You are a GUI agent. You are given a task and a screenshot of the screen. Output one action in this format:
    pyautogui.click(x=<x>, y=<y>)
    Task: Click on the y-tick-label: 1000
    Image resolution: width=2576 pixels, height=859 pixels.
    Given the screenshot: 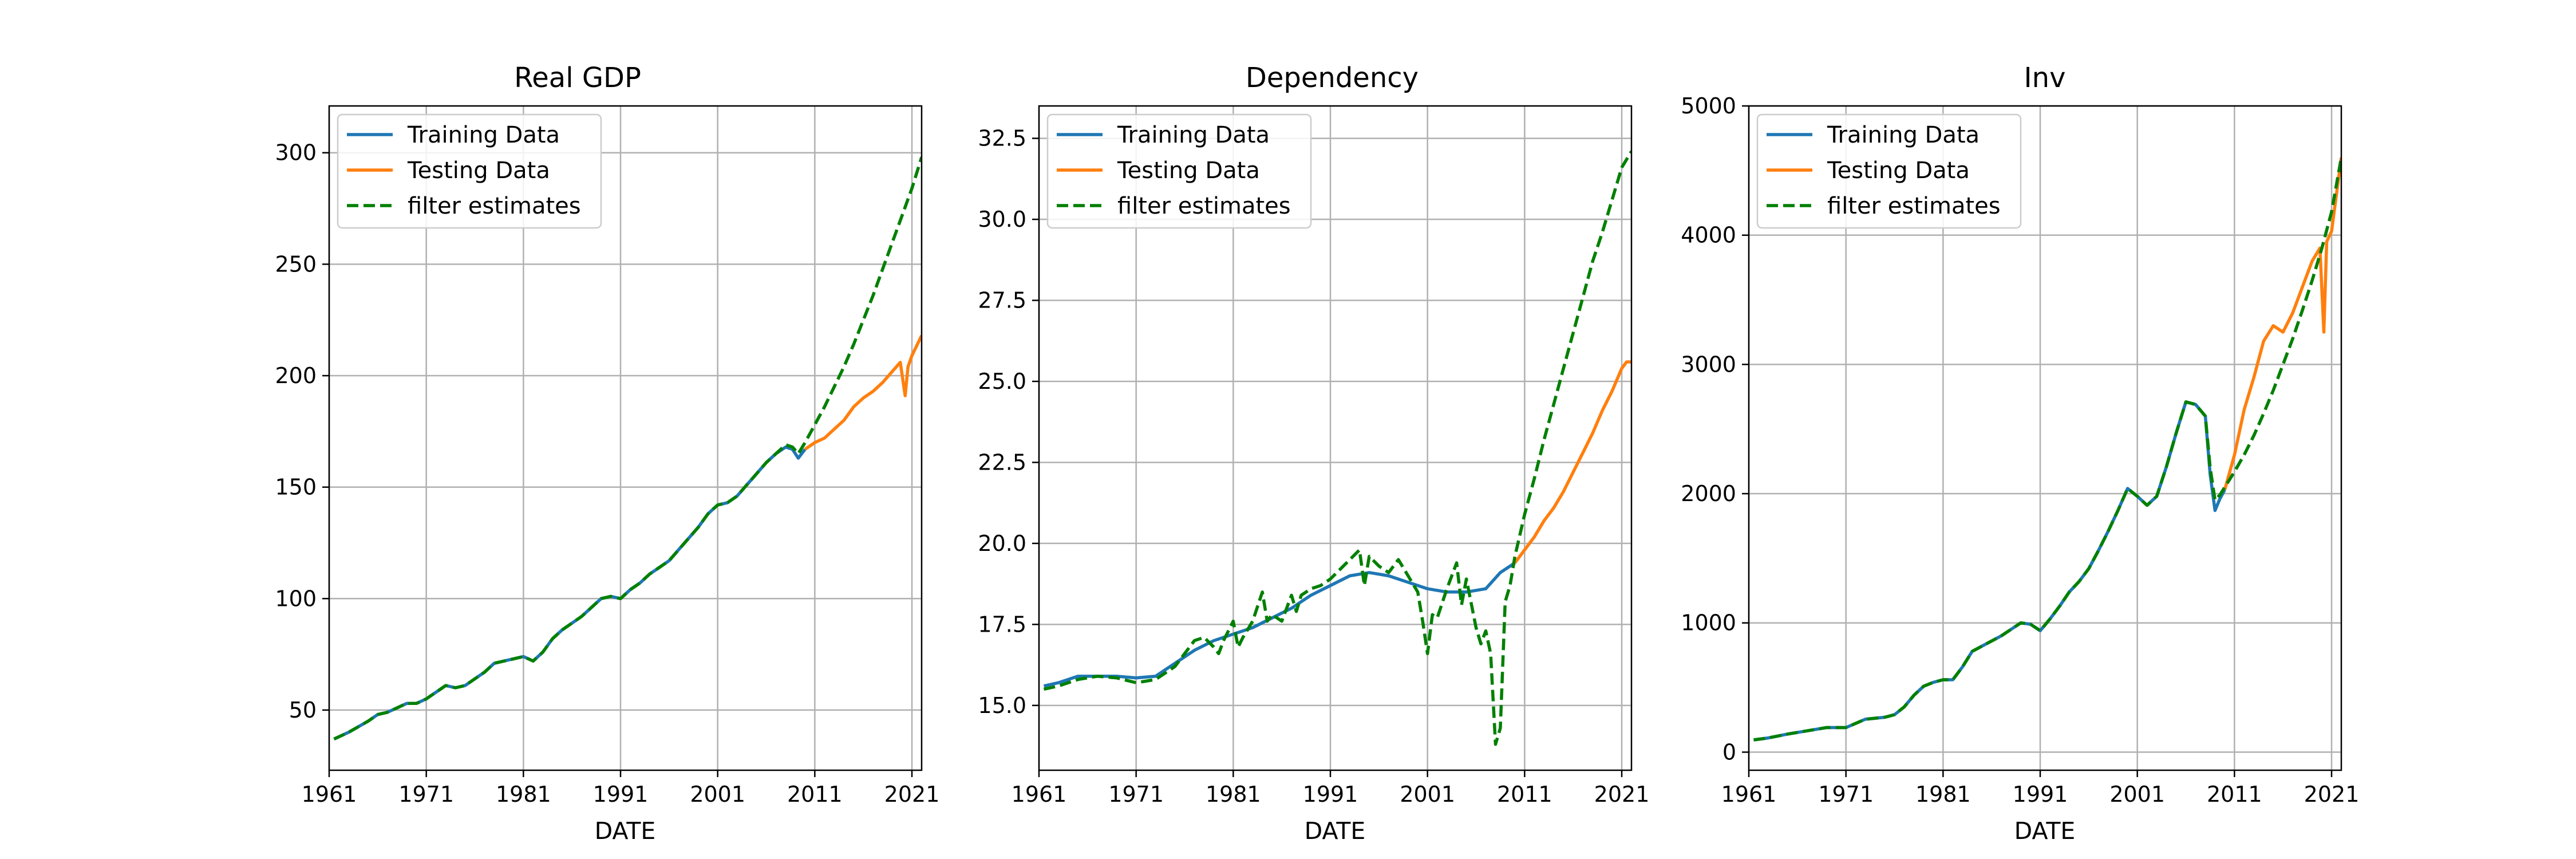 What is the action you would take?
    pyautogui.click(x=1708, y=623)
    